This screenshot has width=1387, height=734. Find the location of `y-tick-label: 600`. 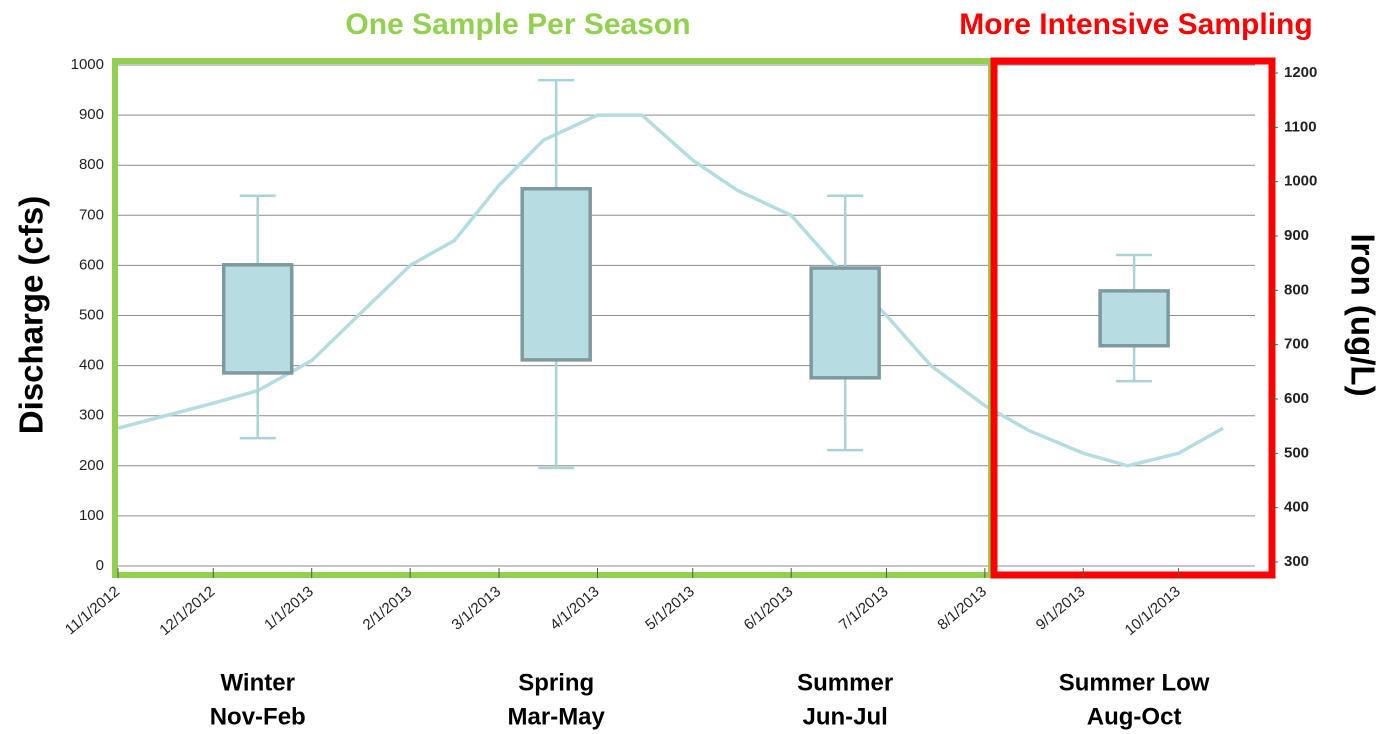

y-tick-label: 600 is located at coordinates (91, 264).